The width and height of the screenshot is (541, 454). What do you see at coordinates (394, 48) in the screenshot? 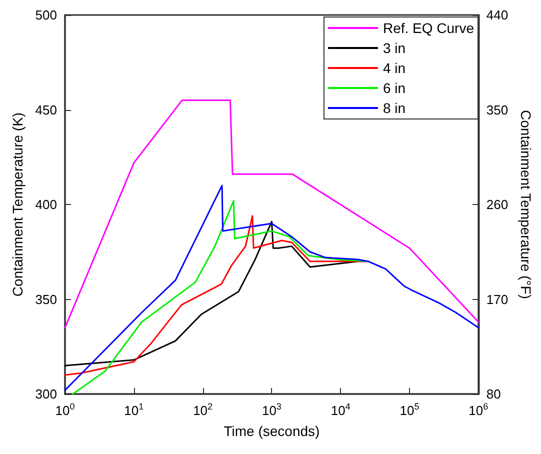
I see `legend-label: 3 in` at bounding box center [394, 48].